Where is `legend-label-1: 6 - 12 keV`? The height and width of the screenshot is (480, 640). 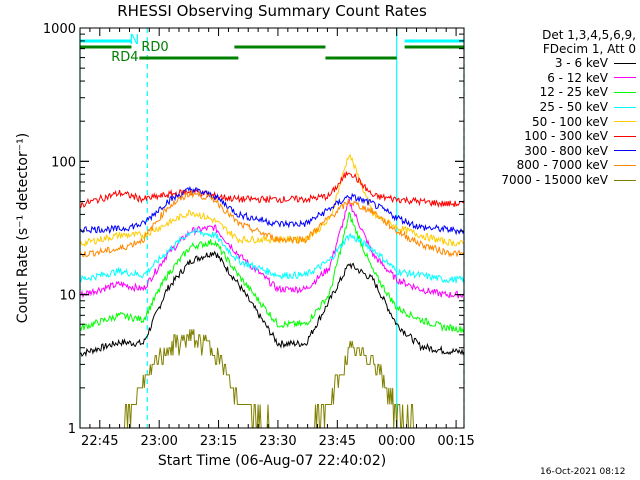 legend-label-1: 6 - 12 keV is located at coordinates (577, 77).